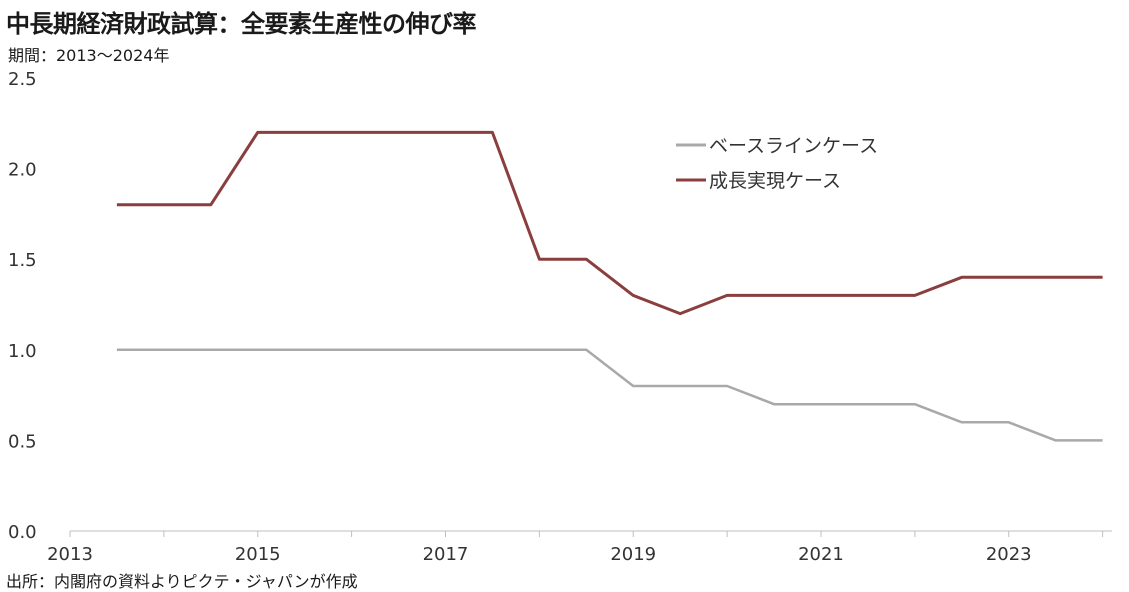  I want to click on y-tick-label: 2.5, so click(22, 79).